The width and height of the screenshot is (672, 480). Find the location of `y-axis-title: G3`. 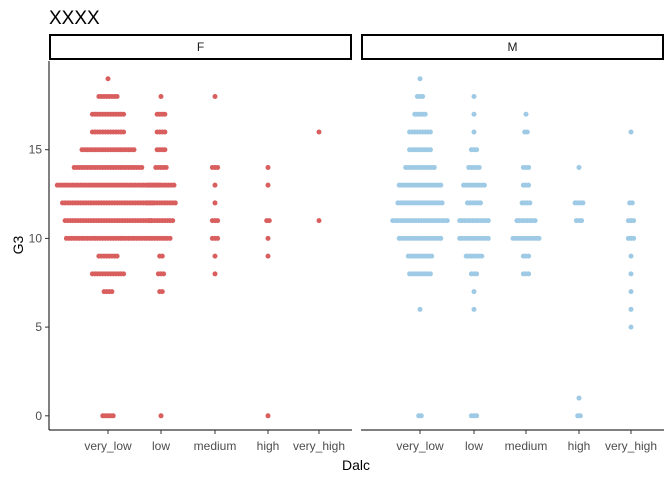

y-axis-title: G3 is located at coordinates (18, 244).